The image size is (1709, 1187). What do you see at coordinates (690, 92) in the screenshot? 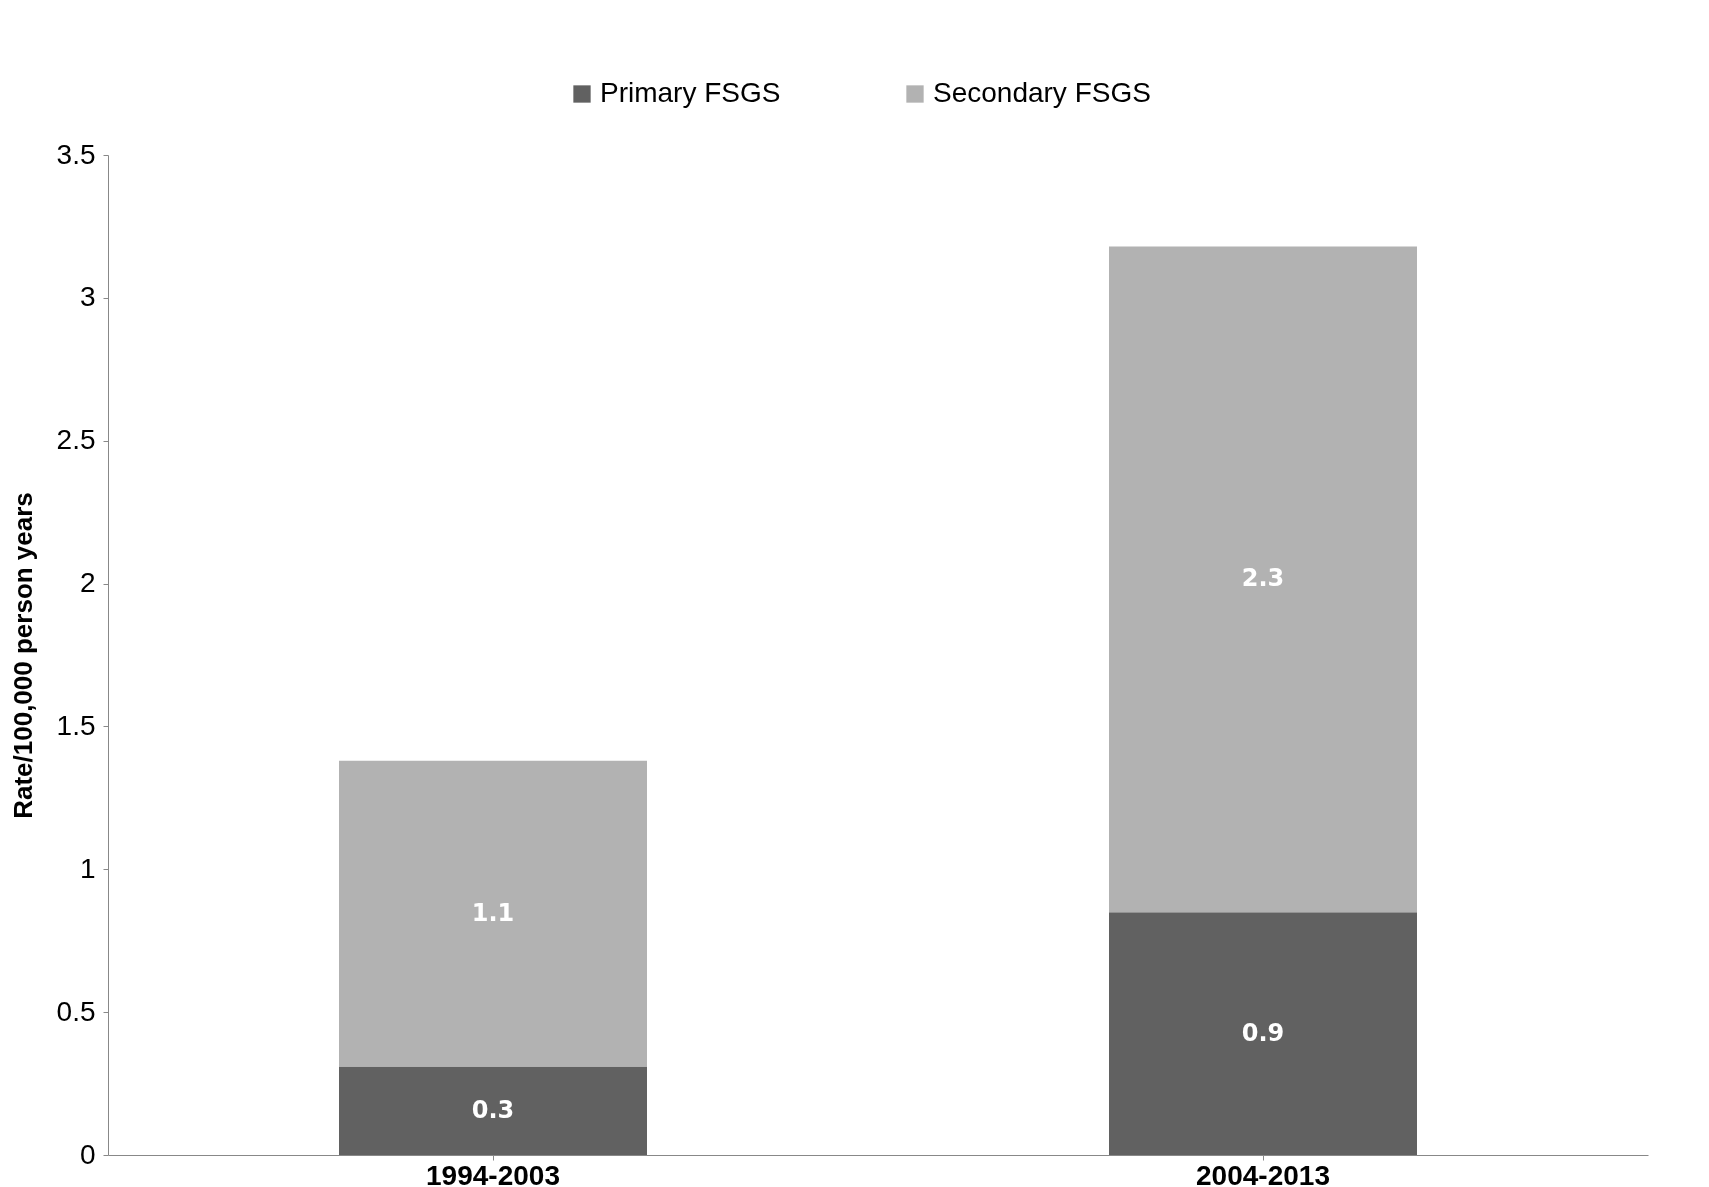
I see `legend-label: Primary FSGS` at bounding box center [690, 92].